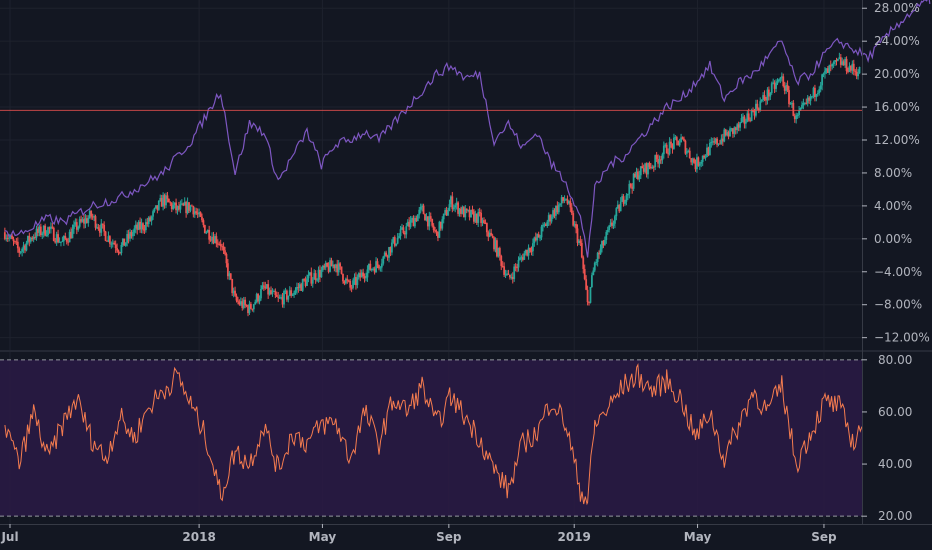  Describe the element at coordinates (897, 8) in the screenshot. I see `y-tick-label: 28.00%` at that location.